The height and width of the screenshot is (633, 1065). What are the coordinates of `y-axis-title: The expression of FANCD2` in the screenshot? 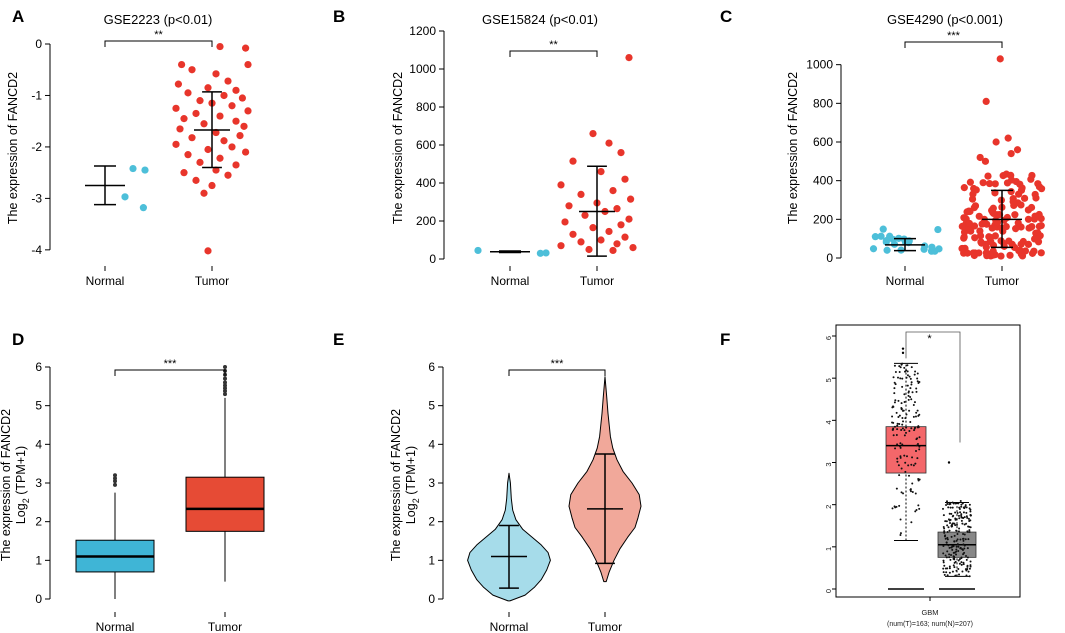 It's located at (6, 485).